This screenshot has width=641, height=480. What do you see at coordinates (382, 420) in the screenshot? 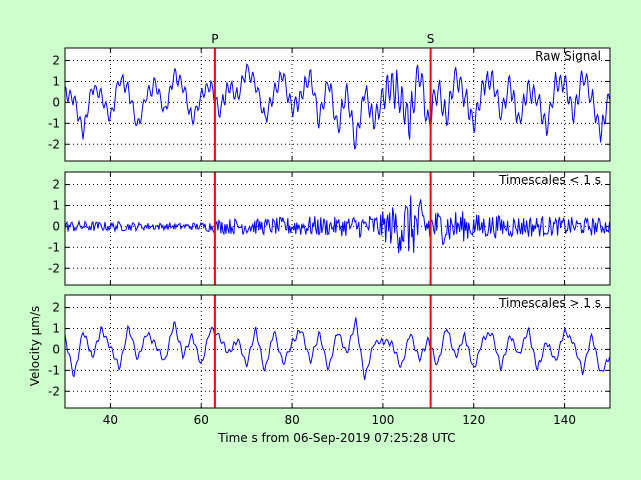
I see `x-tick-label: 100` at bounding box center [382, 420].